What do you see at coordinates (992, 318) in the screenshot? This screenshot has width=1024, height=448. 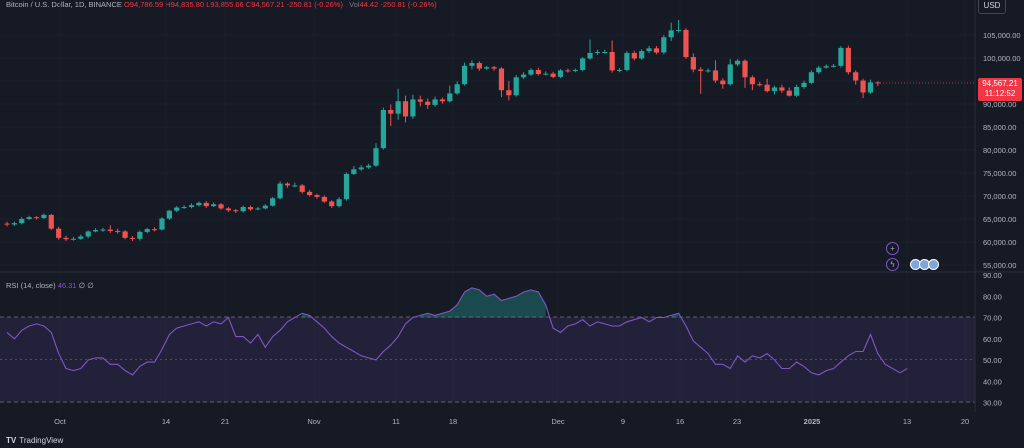 I see `rsi-axis-label: 70.00` at bounding box center [992, 318].